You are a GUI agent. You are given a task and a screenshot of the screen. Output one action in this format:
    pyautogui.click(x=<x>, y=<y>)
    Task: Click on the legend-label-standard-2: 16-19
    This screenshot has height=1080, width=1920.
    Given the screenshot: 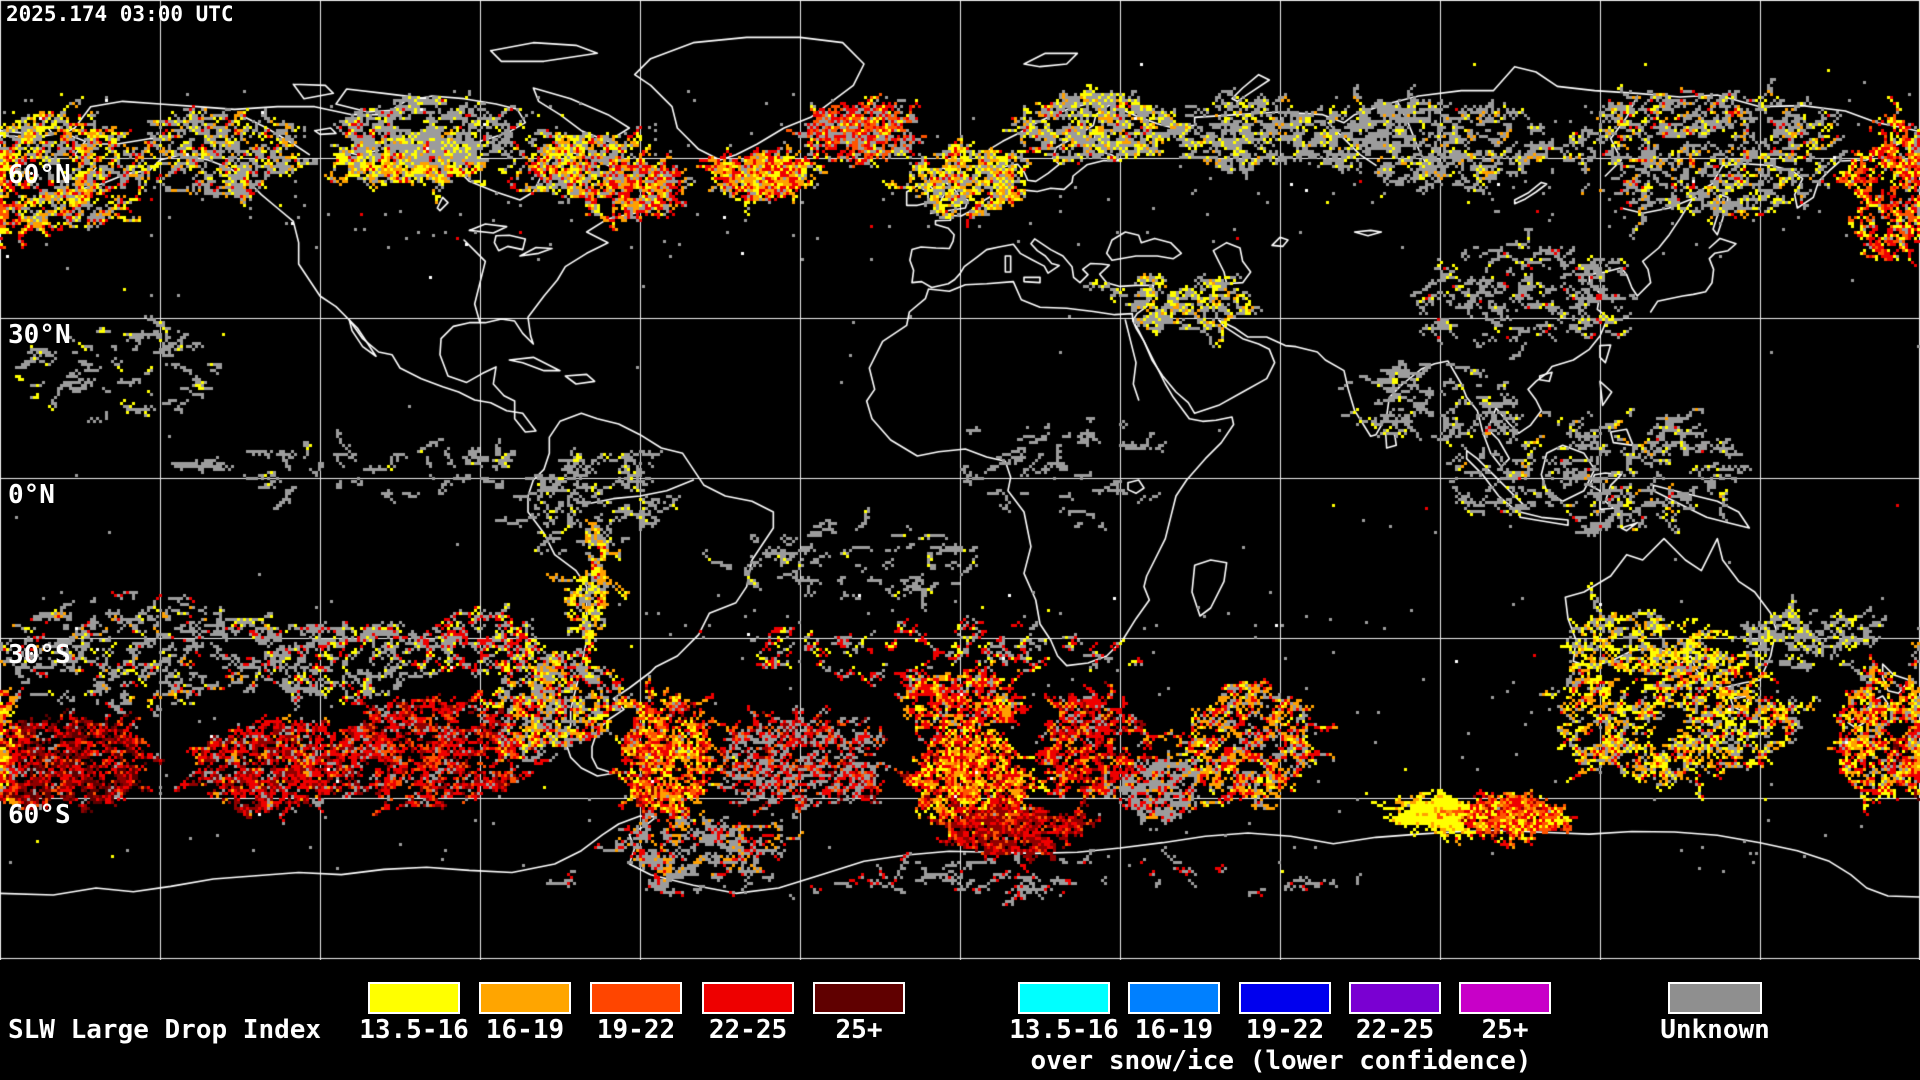 What is the action you would take?
    pyautogui.click(x=525, y=1030)
    